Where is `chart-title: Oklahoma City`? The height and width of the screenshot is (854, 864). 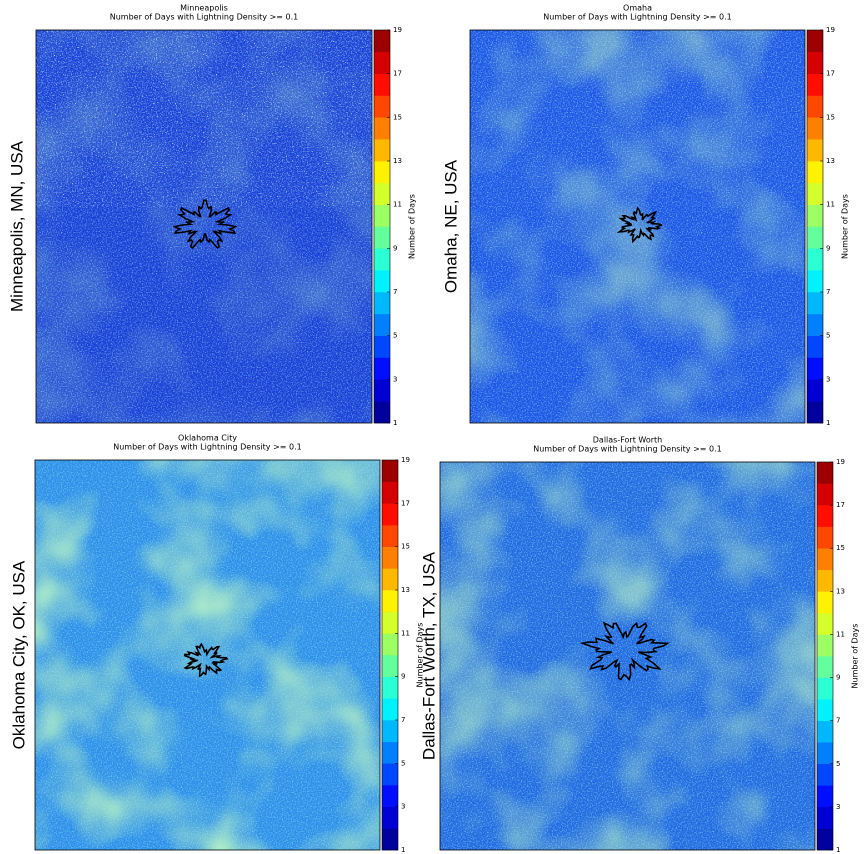 chart-title: Oklahoma City is located at coordinates (207, 438).